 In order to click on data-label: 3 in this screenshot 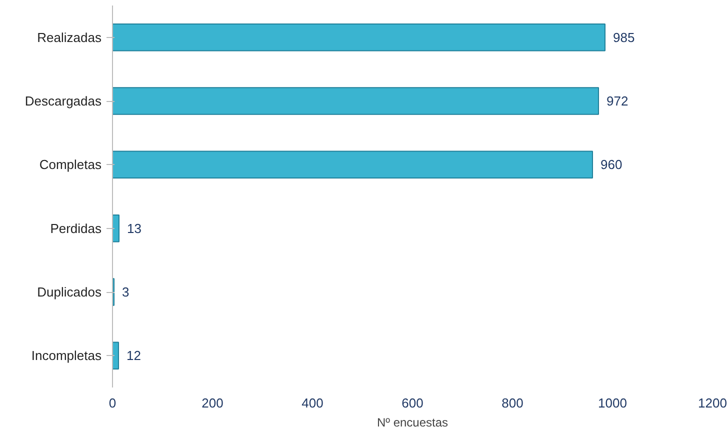, I will do `click(126, 292)`.